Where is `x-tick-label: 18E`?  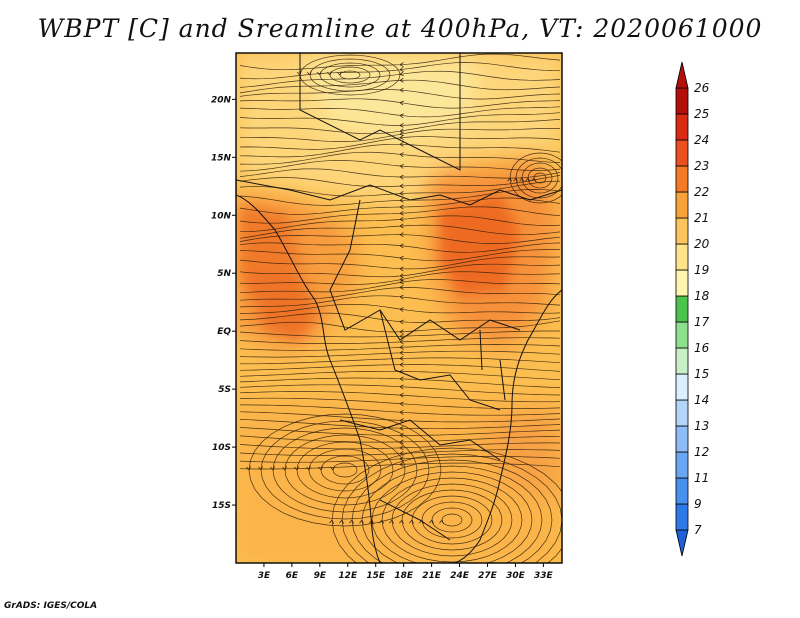 x-tick-label: 18E is located at coordinates (404, 576).